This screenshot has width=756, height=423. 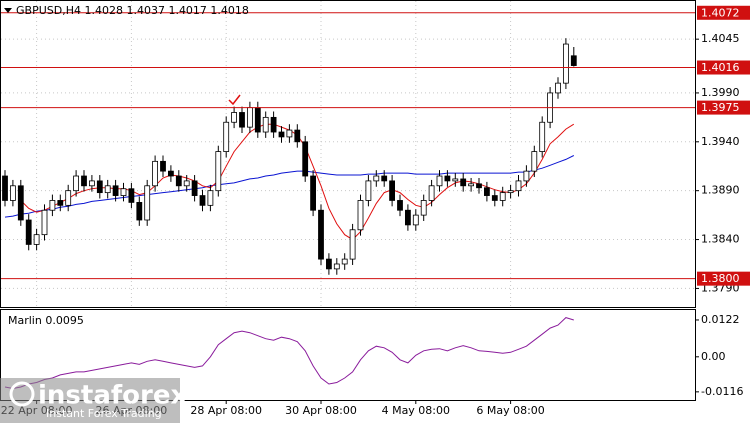 I want to click on y-tick-label: 1.3890, so click(x=720, y=190).